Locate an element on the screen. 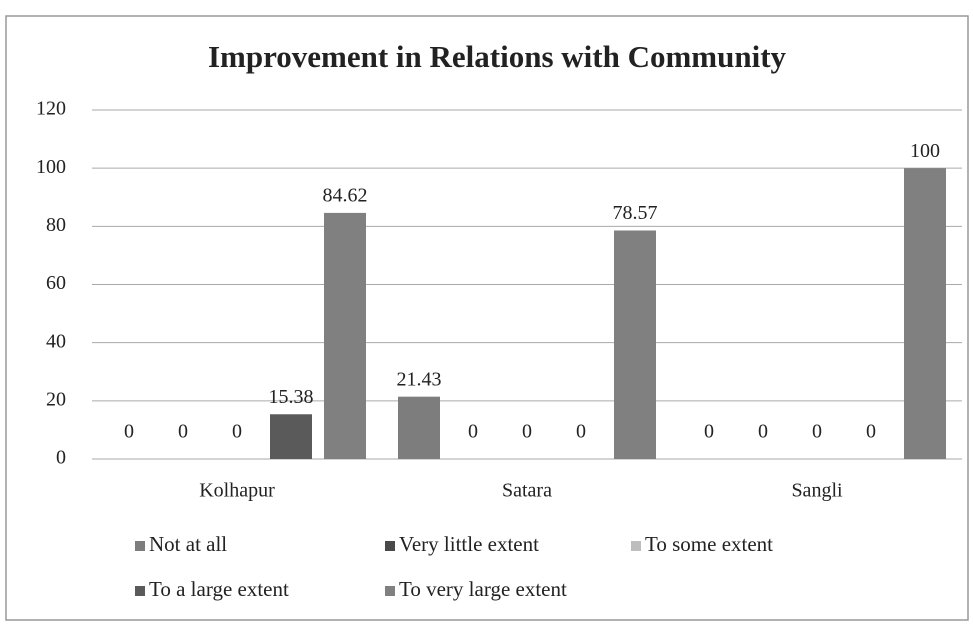 The width and height of the screenshot is (973, 624). data-label: 21.43 is located at coordinates (419, 379).